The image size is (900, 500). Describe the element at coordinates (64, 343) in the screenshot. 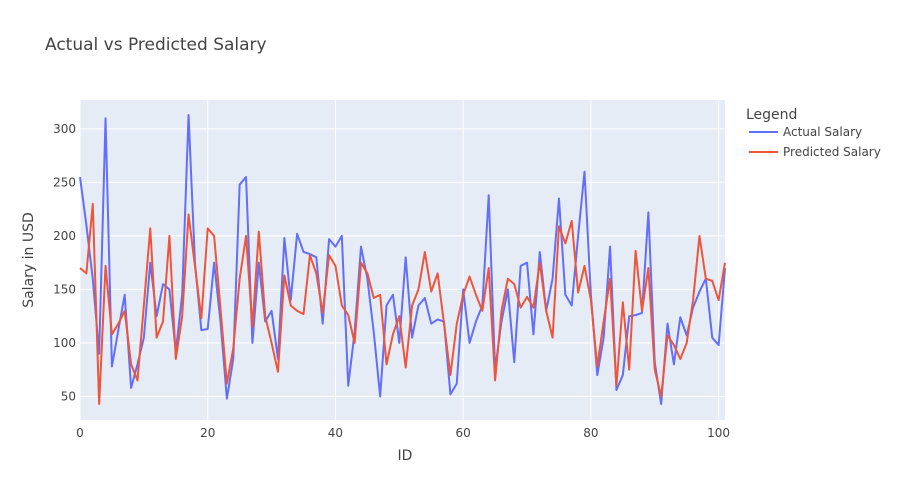

I see `y-tick-label: 100` at that location.